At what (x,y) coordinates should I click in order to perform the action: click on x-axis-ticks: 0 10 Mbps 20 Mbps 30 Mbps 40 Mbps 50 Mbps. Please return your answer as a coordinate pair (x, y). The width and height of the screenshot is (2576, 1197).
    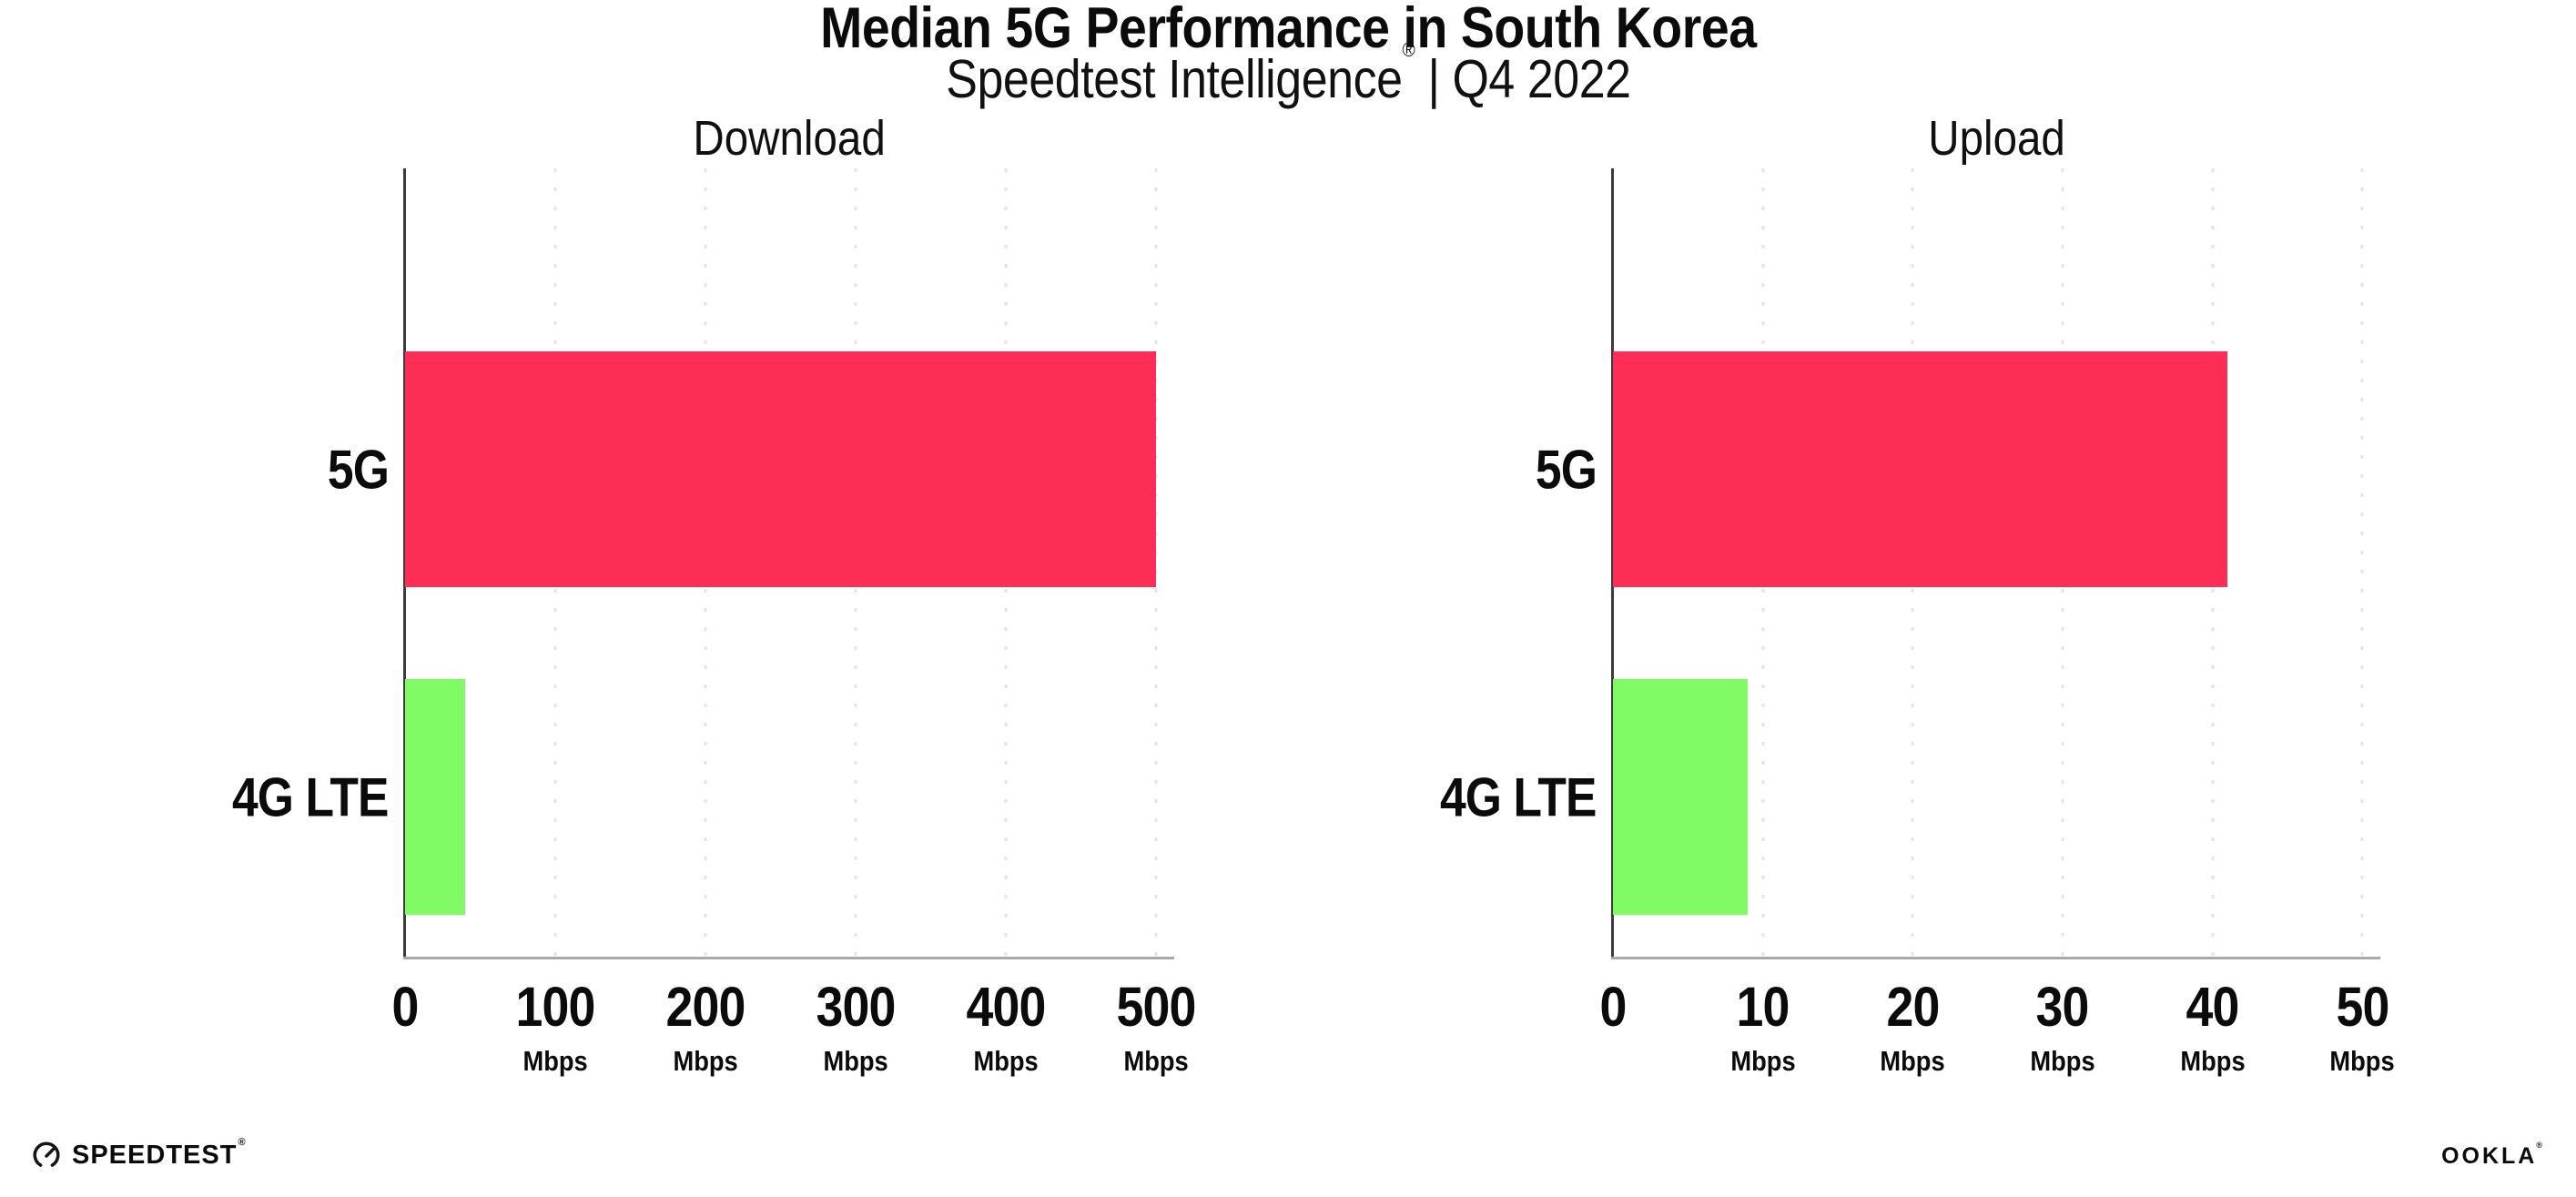
    Looking at the image, I should click on (1997, 1037).